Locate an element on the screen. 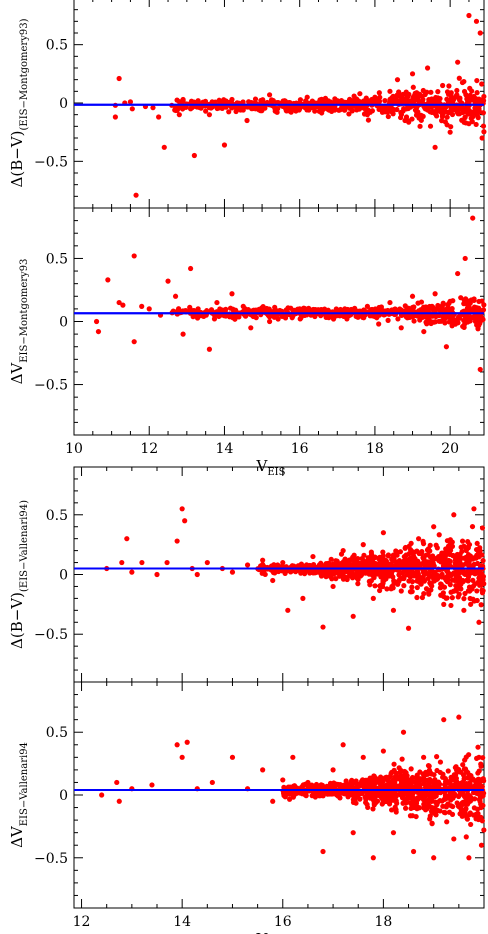  y-tick-label: 0.5 is located at coordinates (57, 259).